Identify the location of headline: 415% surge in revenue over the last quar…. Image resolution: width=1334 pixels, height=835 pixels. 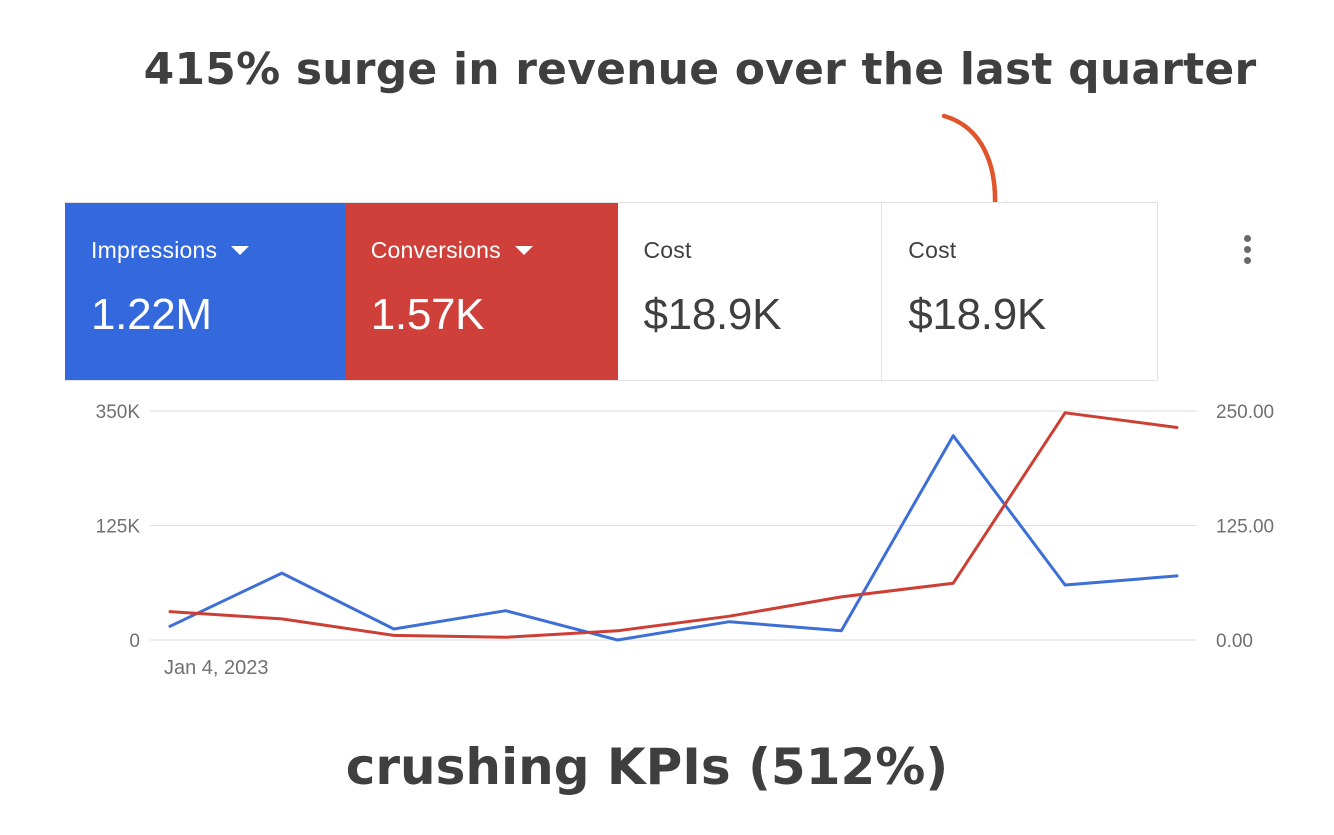
(700, 69).